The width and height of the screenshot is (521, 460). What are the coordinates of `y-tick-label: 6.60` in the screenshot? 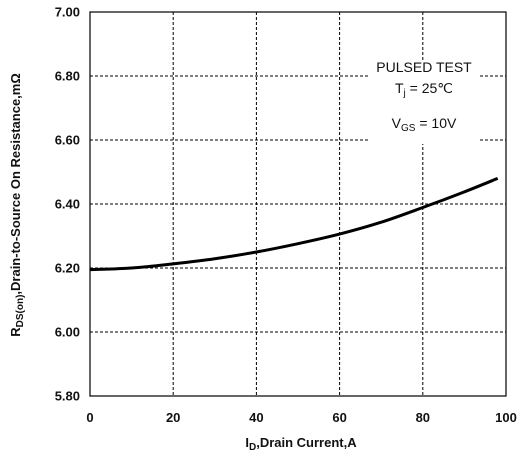 It's located at (67, 140).